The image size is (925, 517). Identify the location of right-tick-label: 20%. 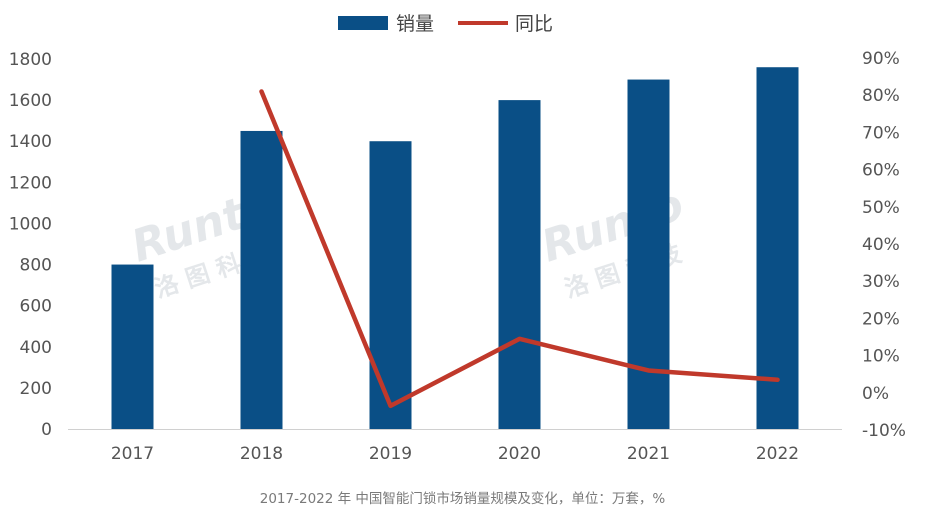
(881, 319).